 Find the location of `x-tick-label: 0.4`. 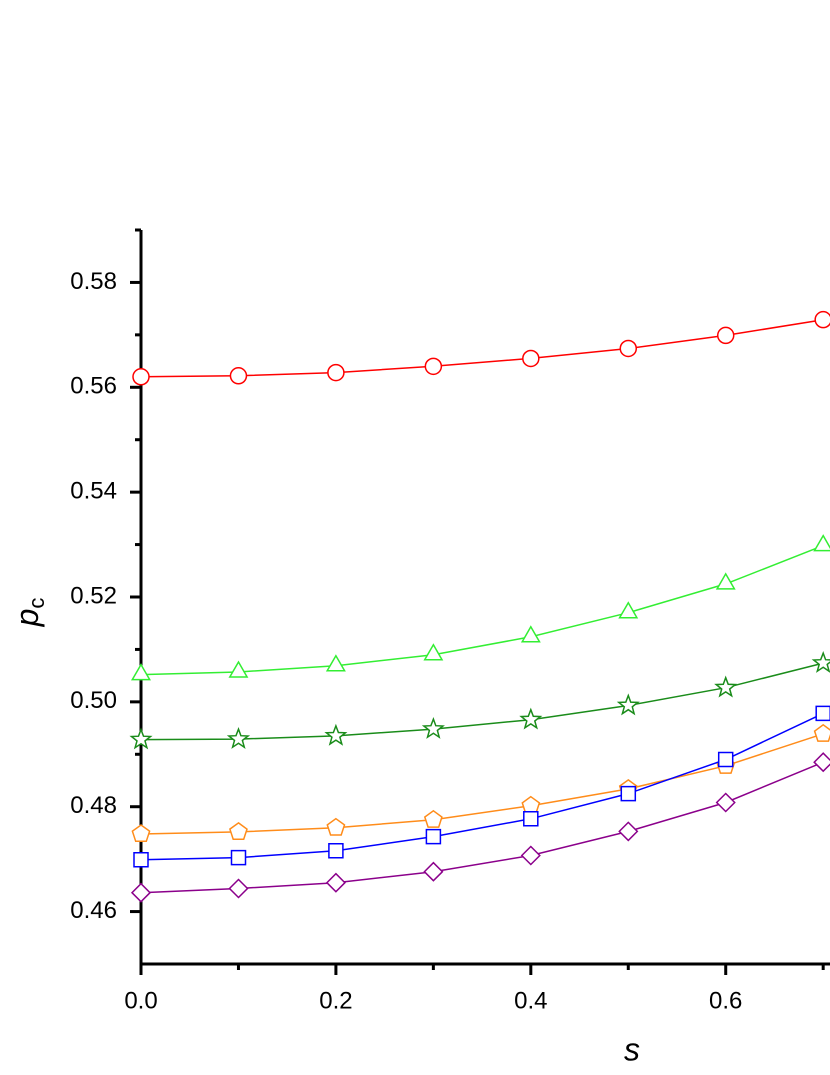

x-tick-label: 0.4 is located at coordinates (530, 1000).